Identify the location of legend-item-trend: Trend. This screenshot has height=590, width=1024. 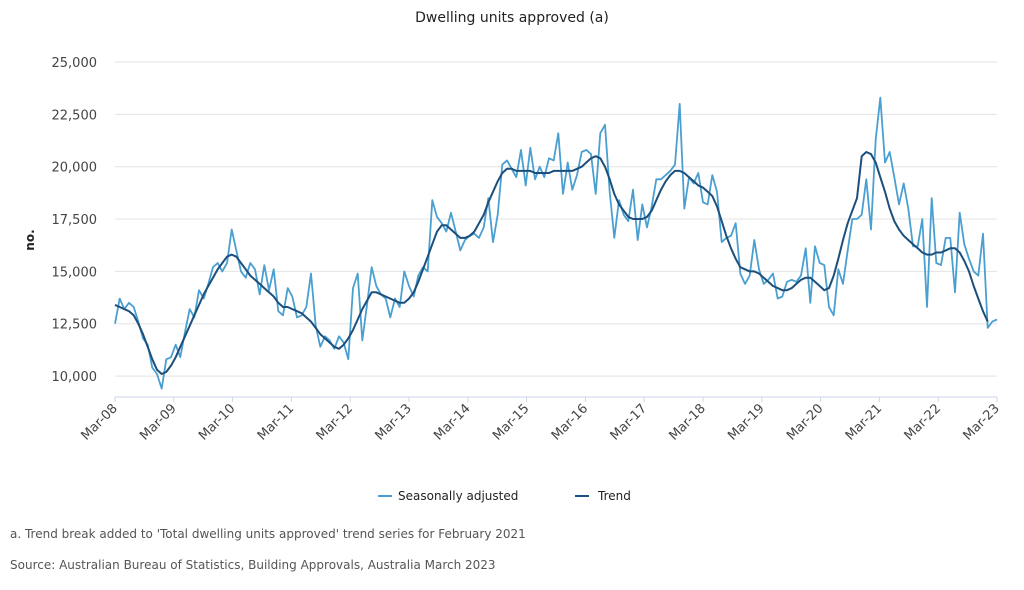
(603, 496).